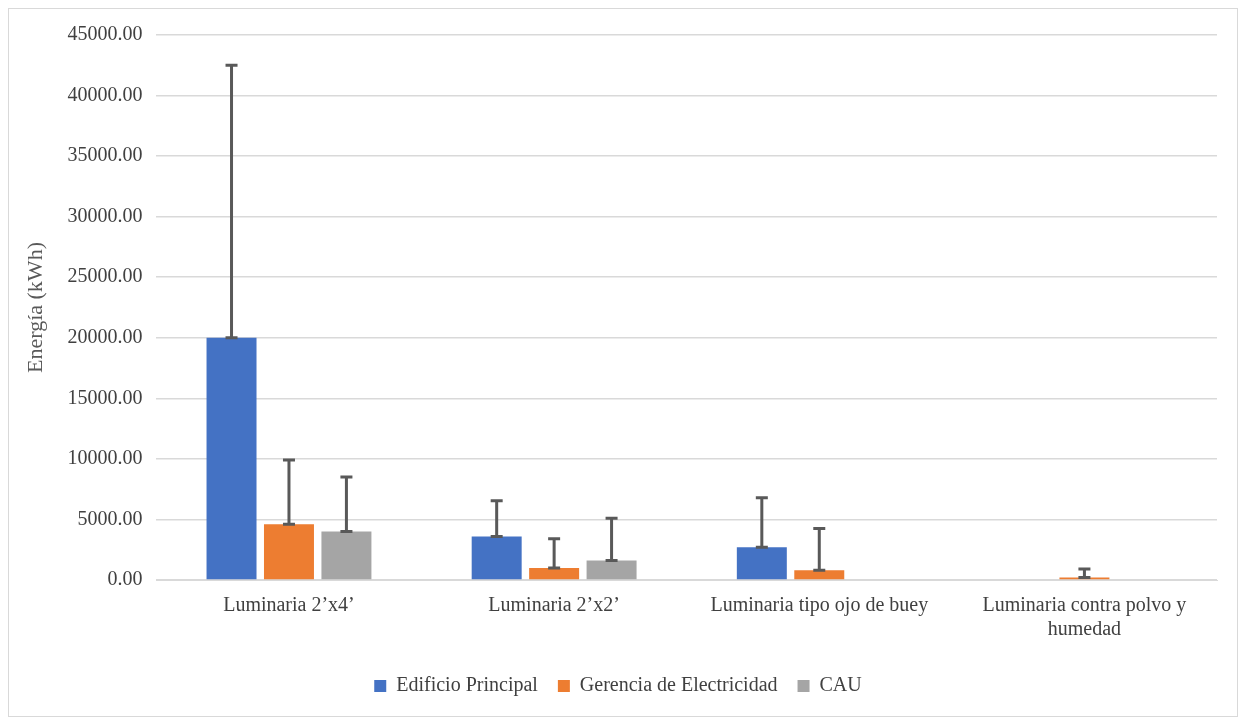 Image resolution: width=1246 pixels, height=725 pixels. Describe the element at coordinates (678, 684) in the screenshot. I see `legend-label: Gerencia de Electricidad` at that location.